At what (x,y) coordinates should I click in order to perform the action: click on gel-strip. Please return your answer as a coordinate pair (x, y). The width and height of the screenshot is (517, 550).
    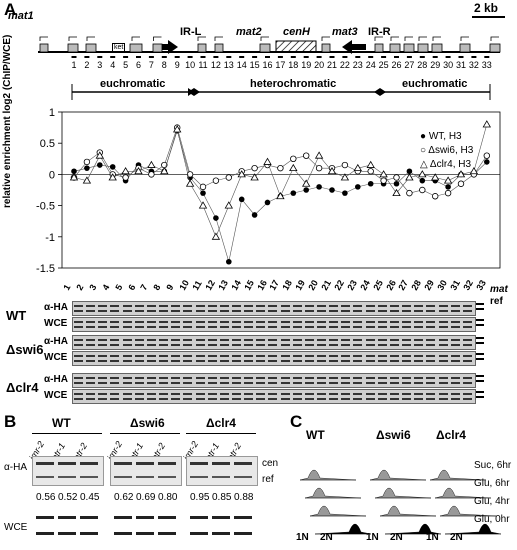
    Looking at the image, I should click on (274, 358).